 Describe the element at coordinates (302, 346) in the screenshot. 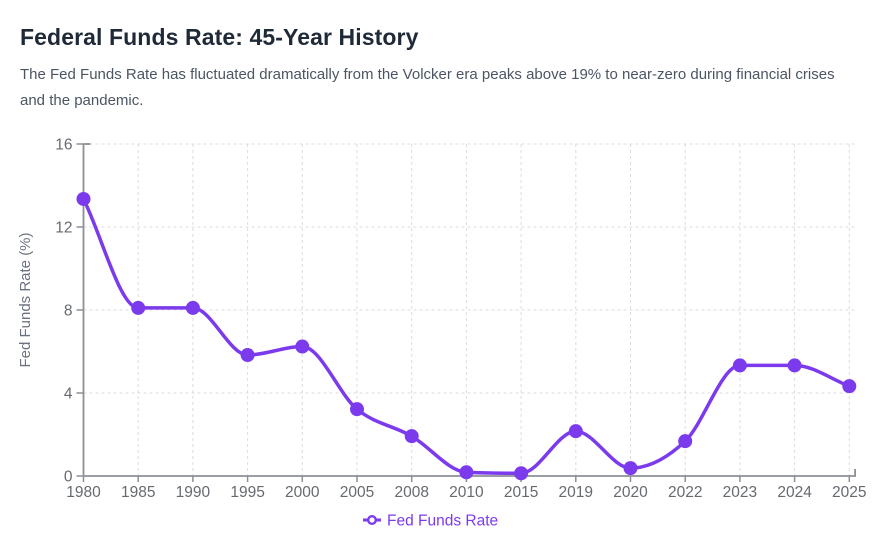

I see `data-point-2000` at that location.